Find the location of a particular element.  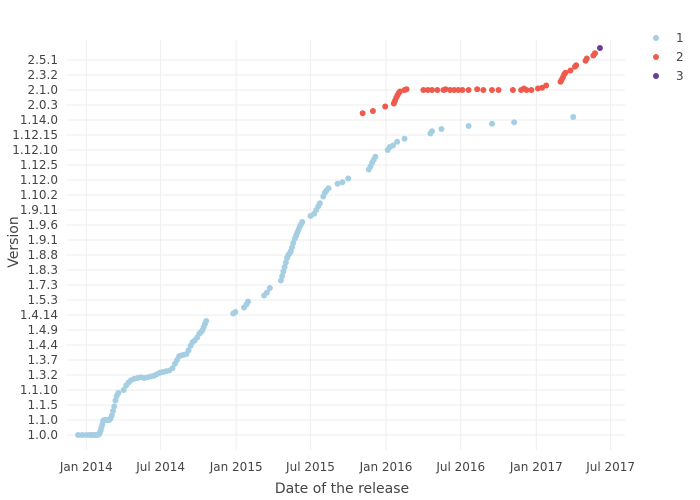

x-tick-label: Jul 2016 is located at coordinates (460, 467).